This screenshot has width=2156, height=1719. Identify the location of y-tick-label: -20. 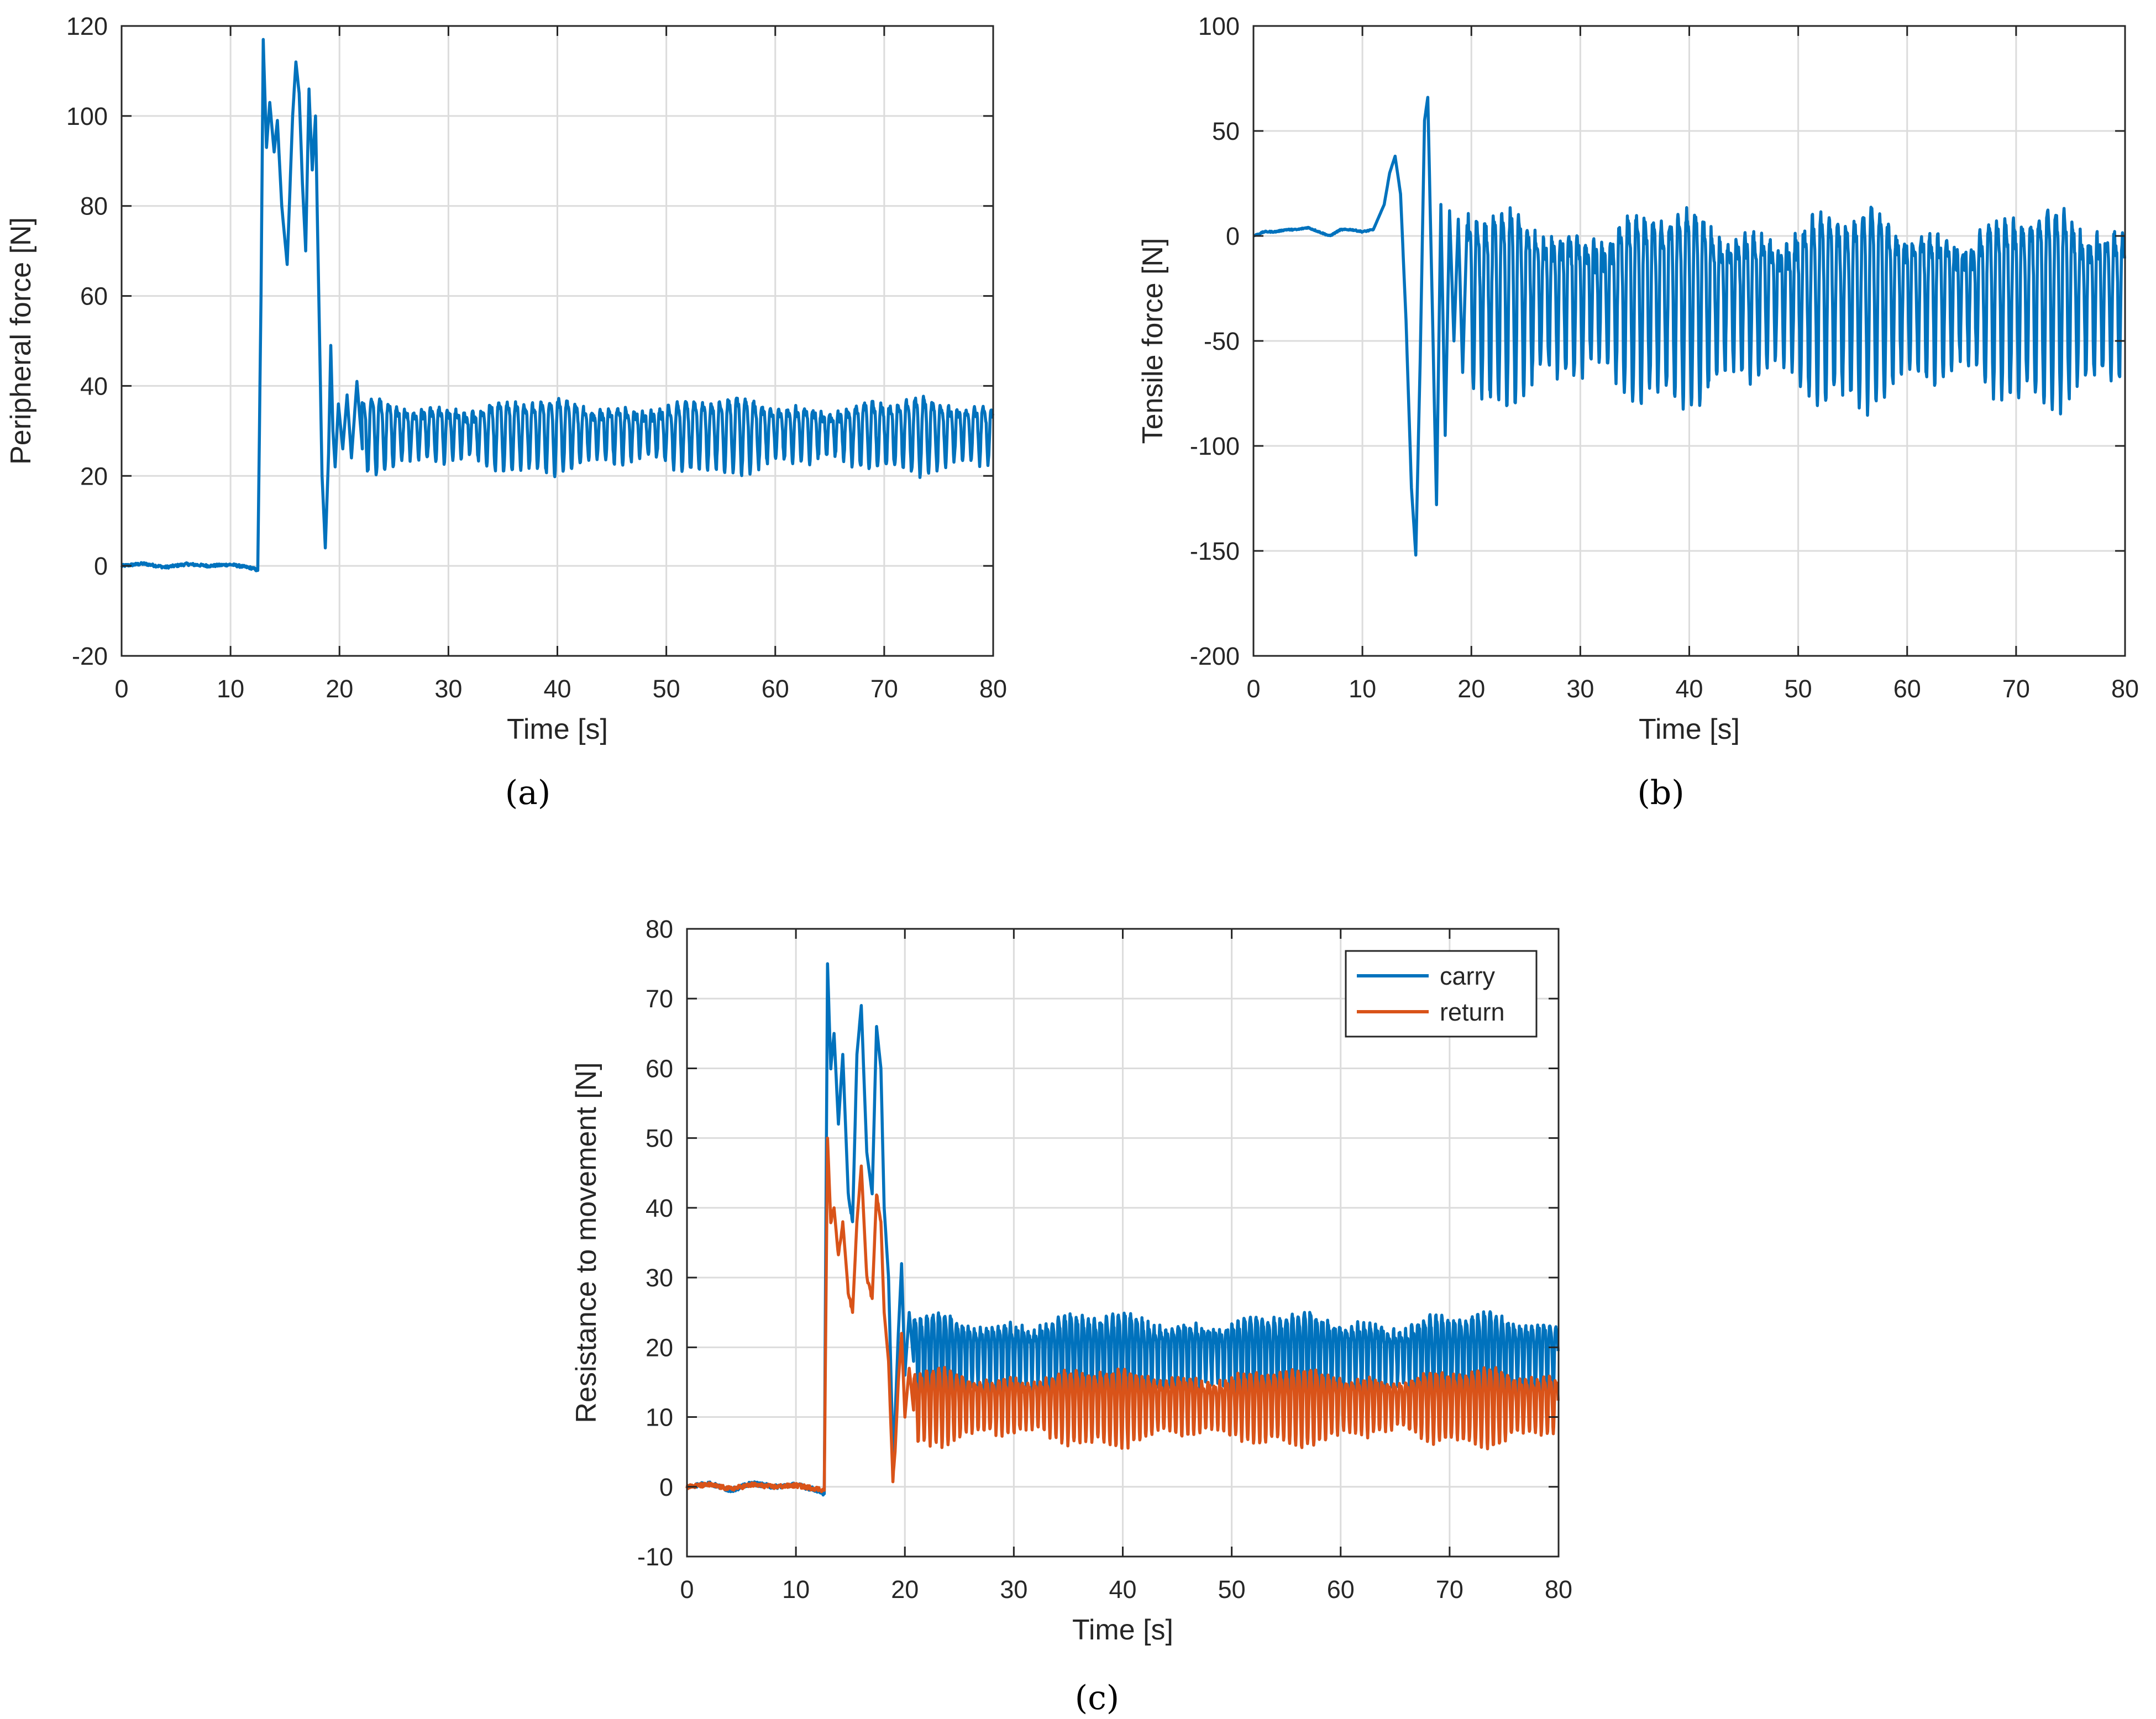
(90, 656).